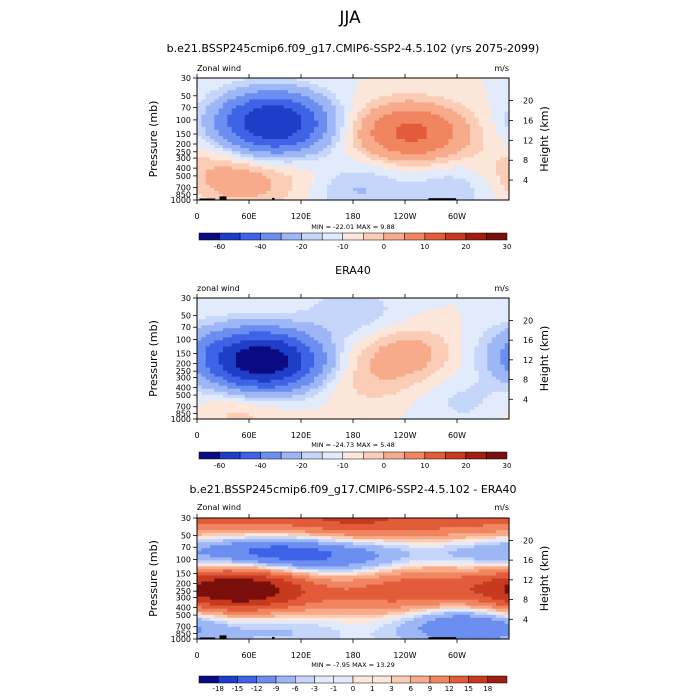  I want to click on colorbar-box, so click(353, 236).